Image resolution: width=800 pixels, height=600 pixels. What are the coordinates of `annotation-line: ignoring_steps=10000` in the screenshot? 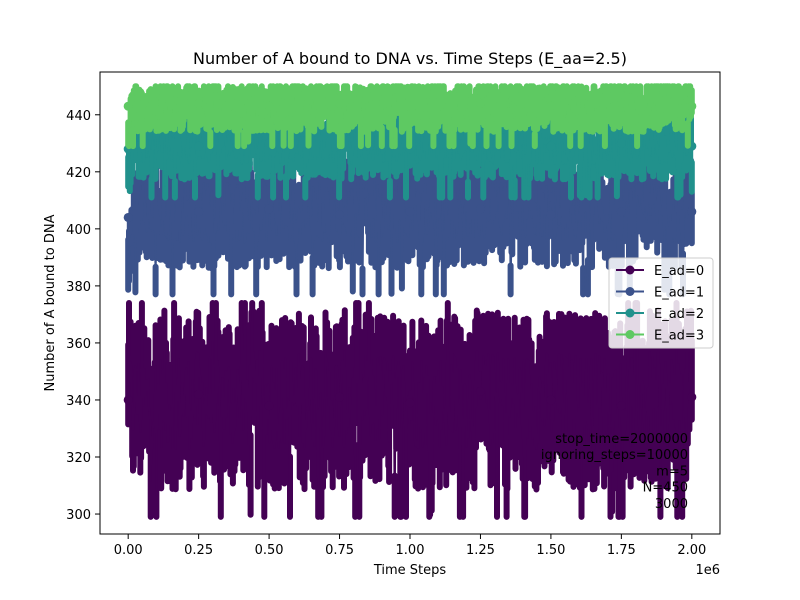 It's located at (614, 455).